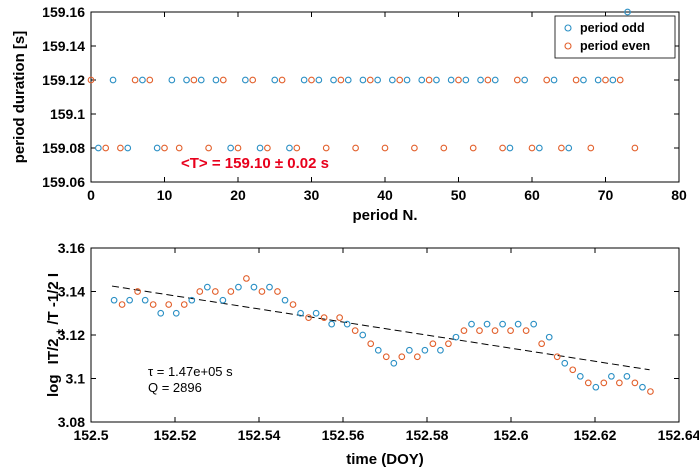 The height and width of the screenshot is (470, 699). Describe the element at coordinates (71, 335) in the screenshot. I see `bottom-y-tick-label: 3.12` at that location.